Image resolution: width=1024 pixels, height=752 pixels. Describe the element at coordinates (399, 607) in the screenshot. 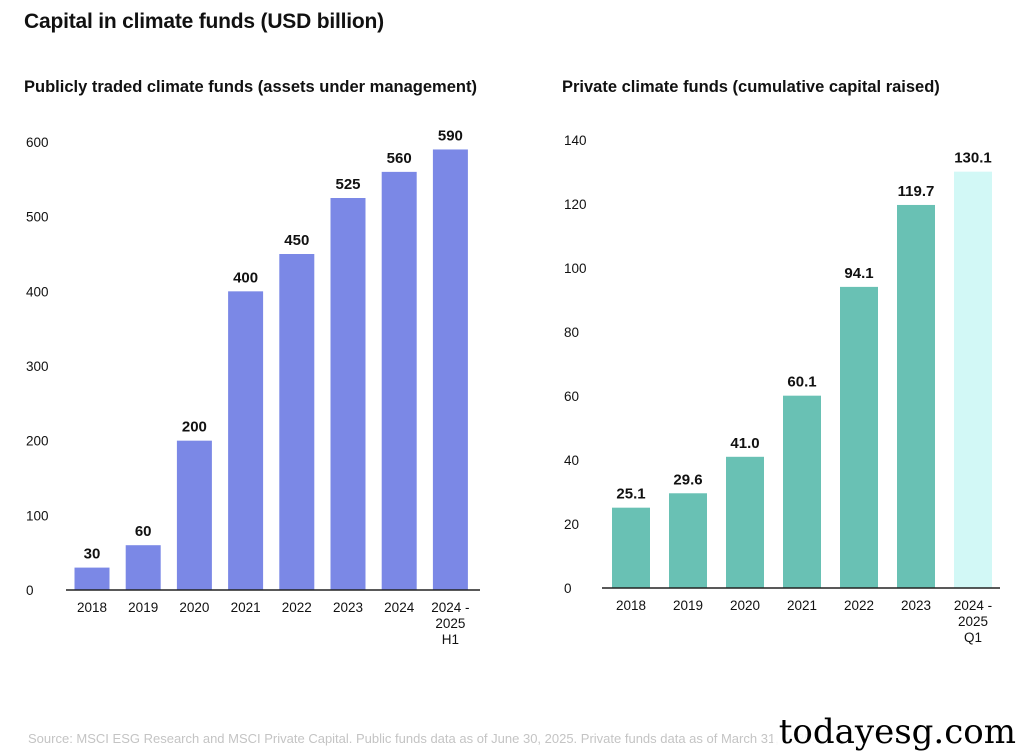

I see `x-tick-label: 2024` at that location.